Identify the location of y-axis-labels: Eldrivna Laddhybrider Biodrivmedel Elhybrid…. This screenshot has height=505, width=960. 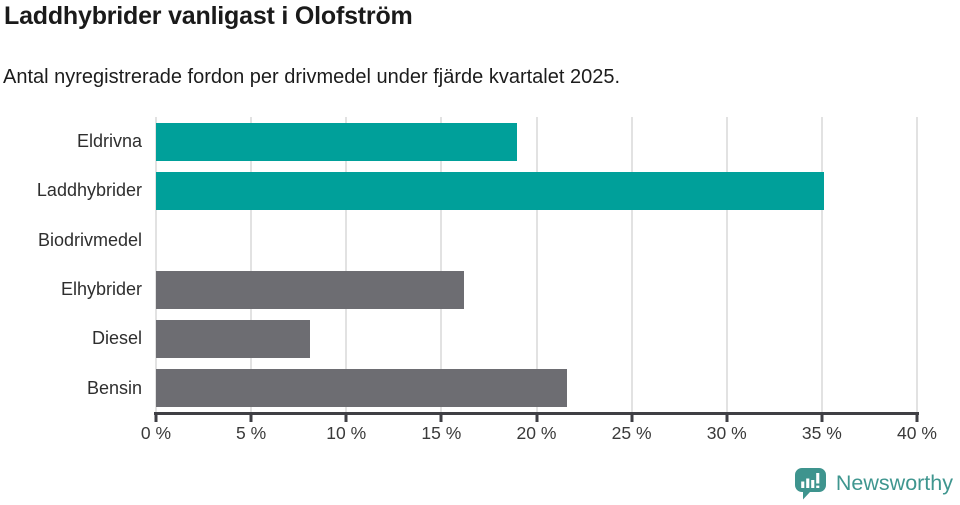
(71, 265).